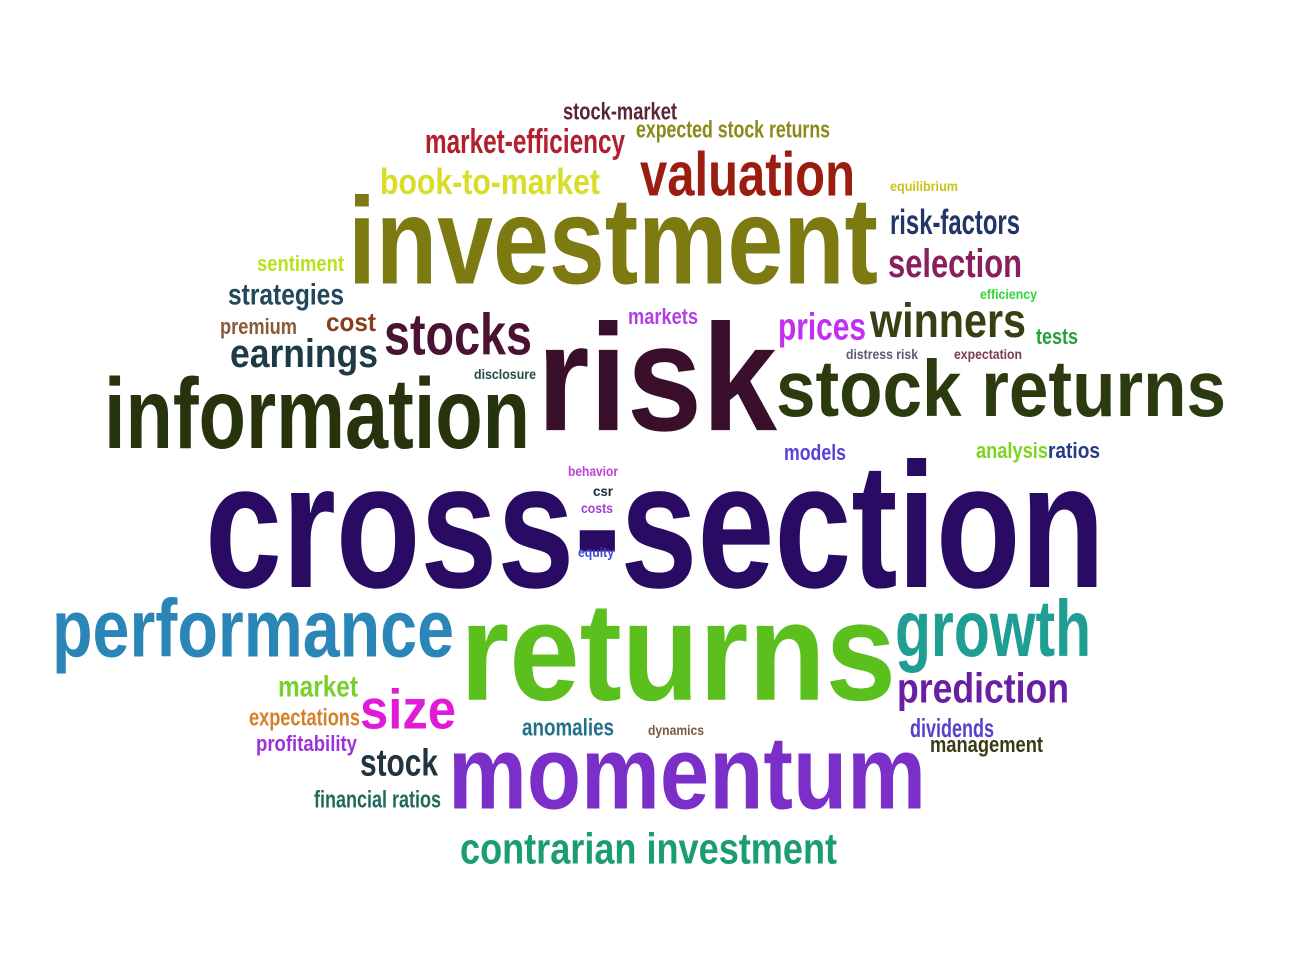  Describe the element at coordinates (351, 322) in the screenshot. I see `word-cost: cost` at that location.